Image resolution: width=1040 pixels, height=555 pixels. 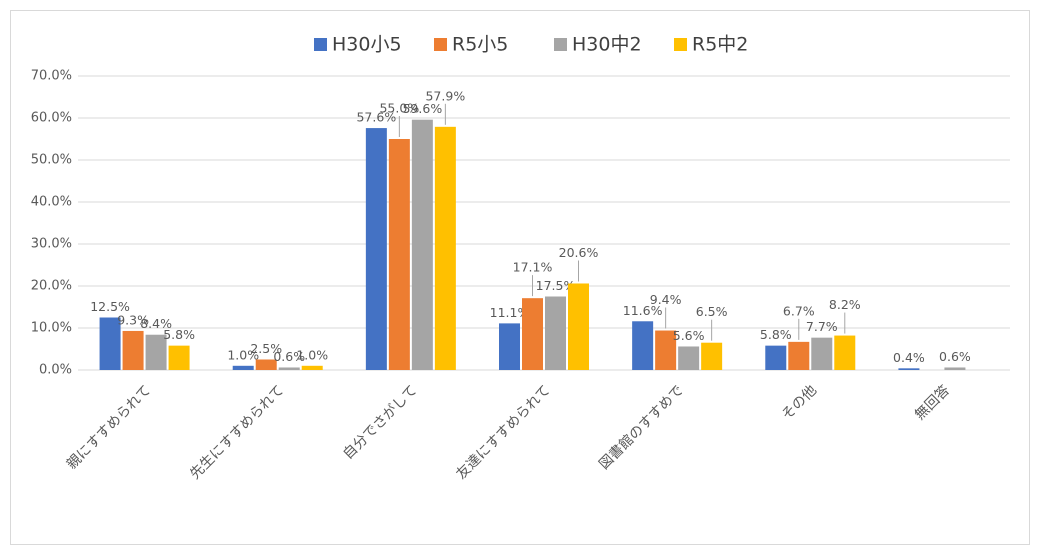 What do you see at coordinates (51, 328) in the screenshot?
I see `y-tick-label: 10.0%` at bounding box center [51, 328].